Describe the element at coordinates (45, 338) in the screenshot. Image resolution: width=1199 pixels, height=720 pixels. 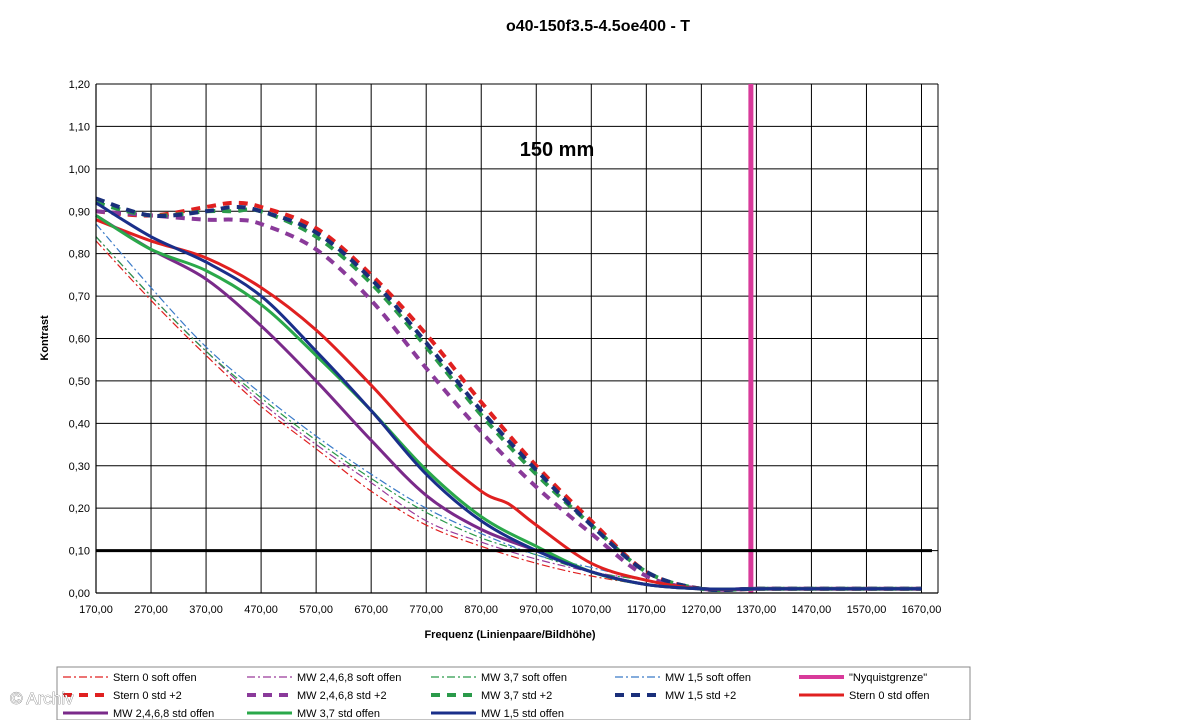
I see `y-axis-label: Kontrast` at that location.